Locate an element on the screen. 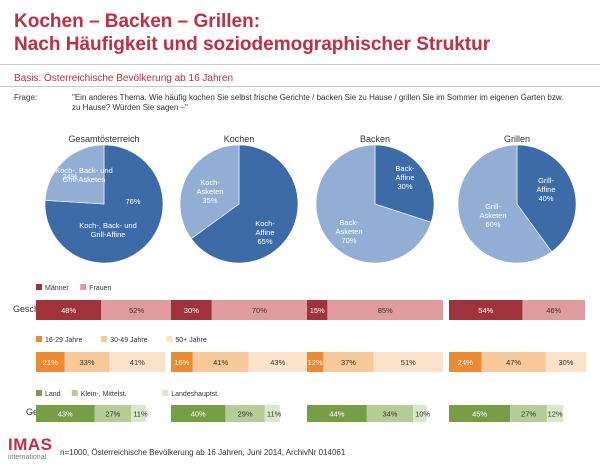  legend-label: Klein-, Mittelst. is located at coordinates (104, 394).